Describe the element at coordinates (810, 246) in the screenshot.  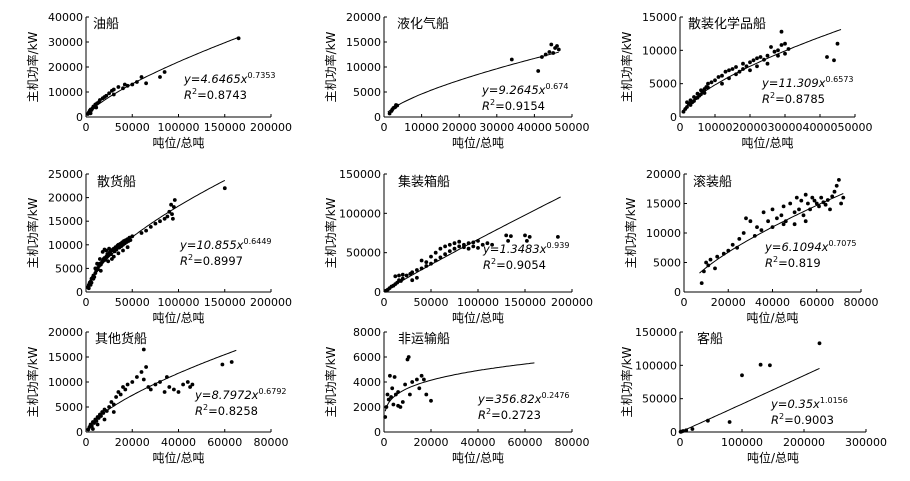
I see `fit-equation: y=6.1094x0.7075` at that location.